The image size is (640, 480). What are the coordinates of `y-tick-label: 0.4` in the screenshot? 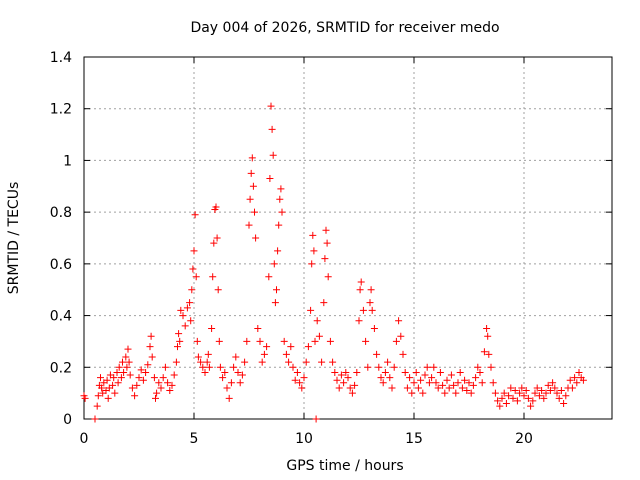 It's located at (61, 317).